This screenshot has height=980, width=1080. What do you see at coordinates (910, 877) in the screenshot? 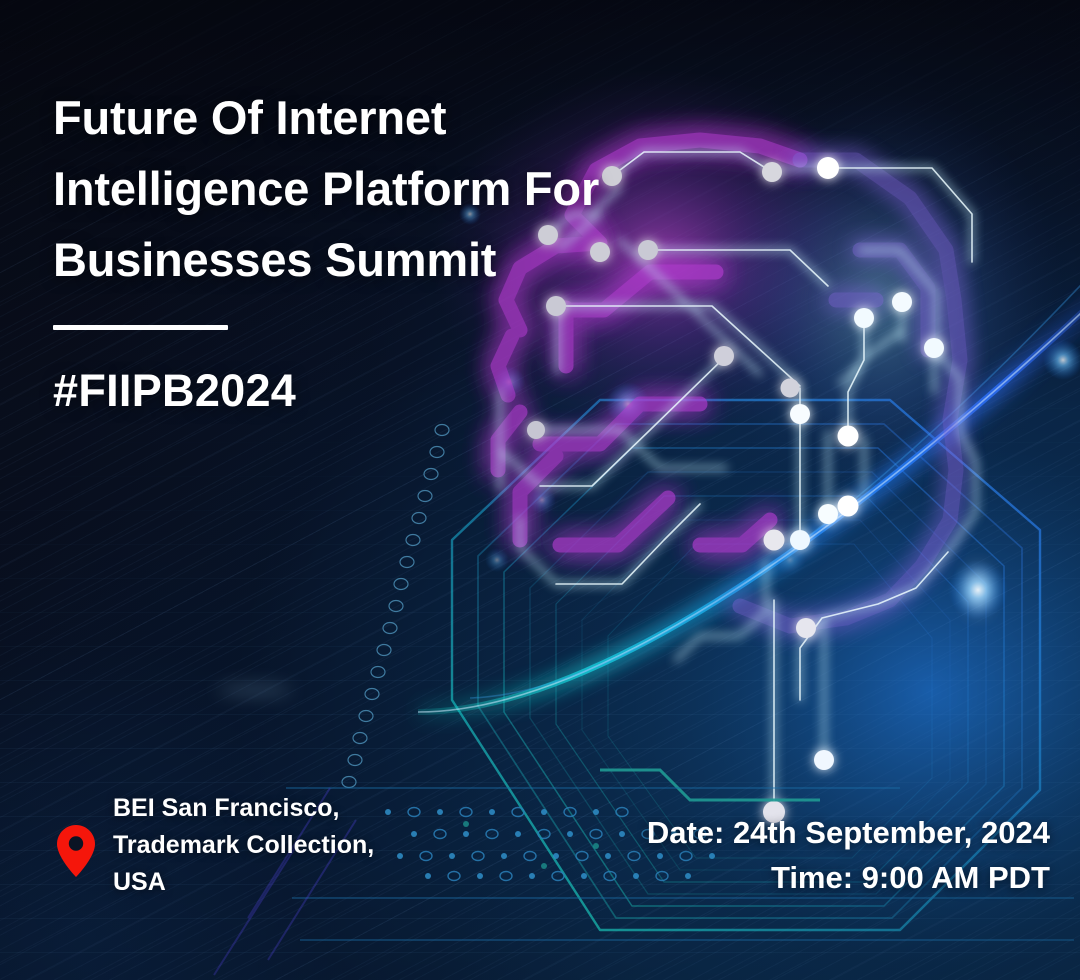
I see `event-time: Time: 9:00 AM PDT` at bounding box center [910, 877].